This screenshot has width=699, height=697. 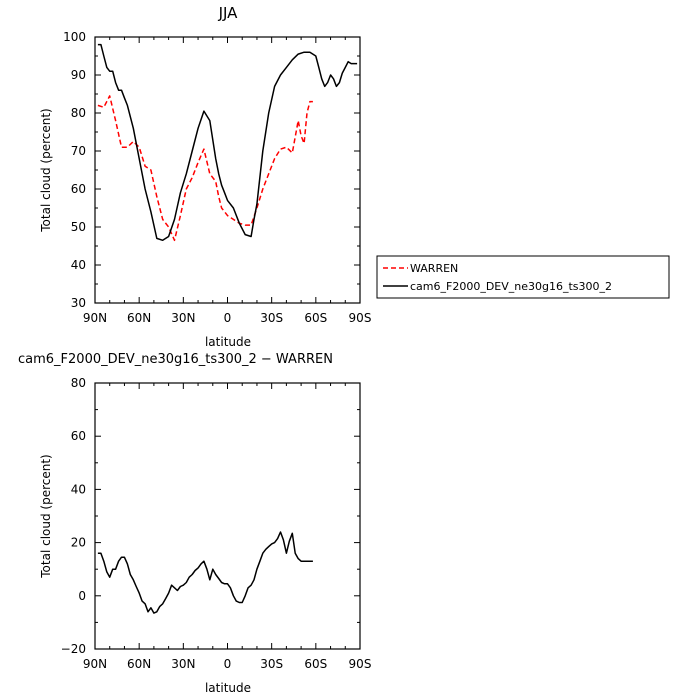 I want to click on top-chart-plot-frame, so click(x=227, y=170).